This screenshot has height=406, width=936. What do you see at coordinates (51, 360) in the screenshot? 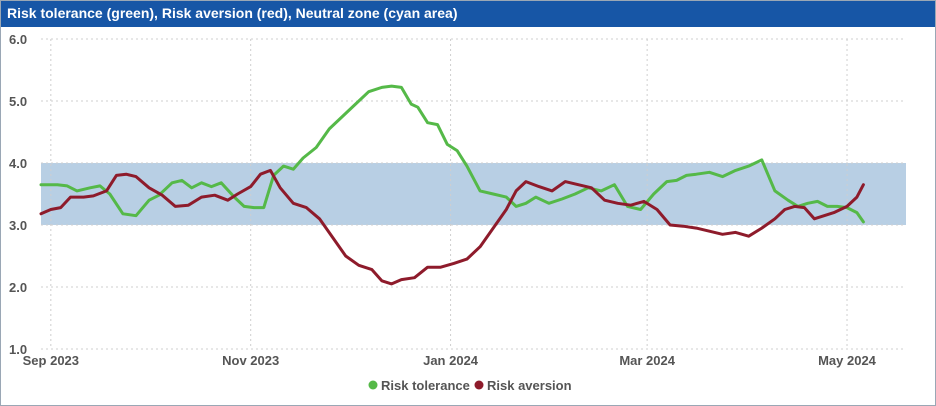
I see `x-tick-label: Sep 2023` at bounding box center [51, 360].